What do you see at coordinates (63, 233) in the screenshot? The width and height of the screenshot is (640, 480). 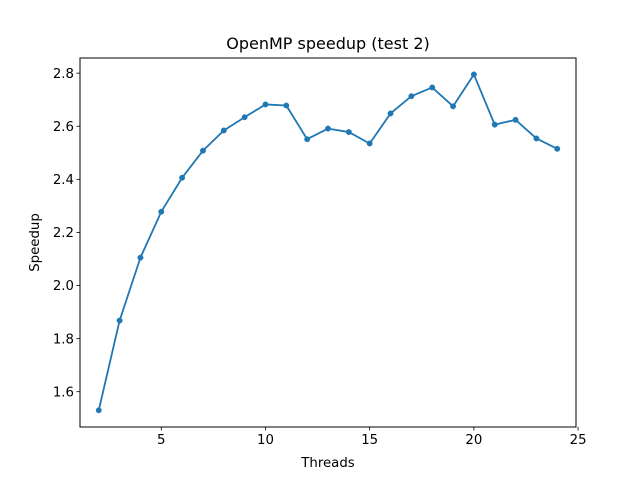 I see `y-tick-label: 2.2` at bounding box center [63, 233].